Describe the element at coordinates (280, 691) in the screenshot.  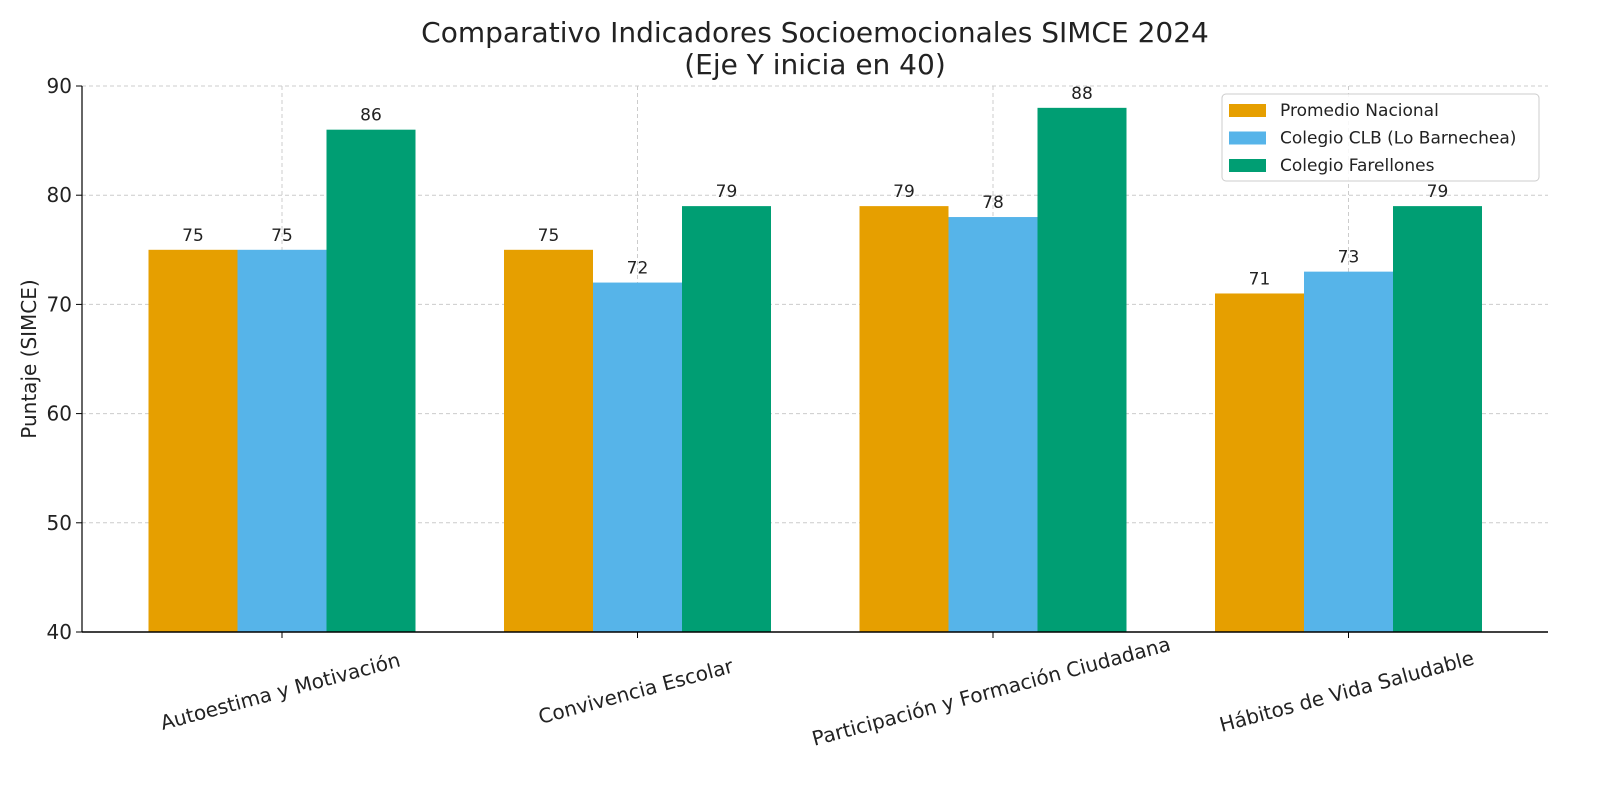
I see `x-tick-label: Autoestima y Motivación` at that location.